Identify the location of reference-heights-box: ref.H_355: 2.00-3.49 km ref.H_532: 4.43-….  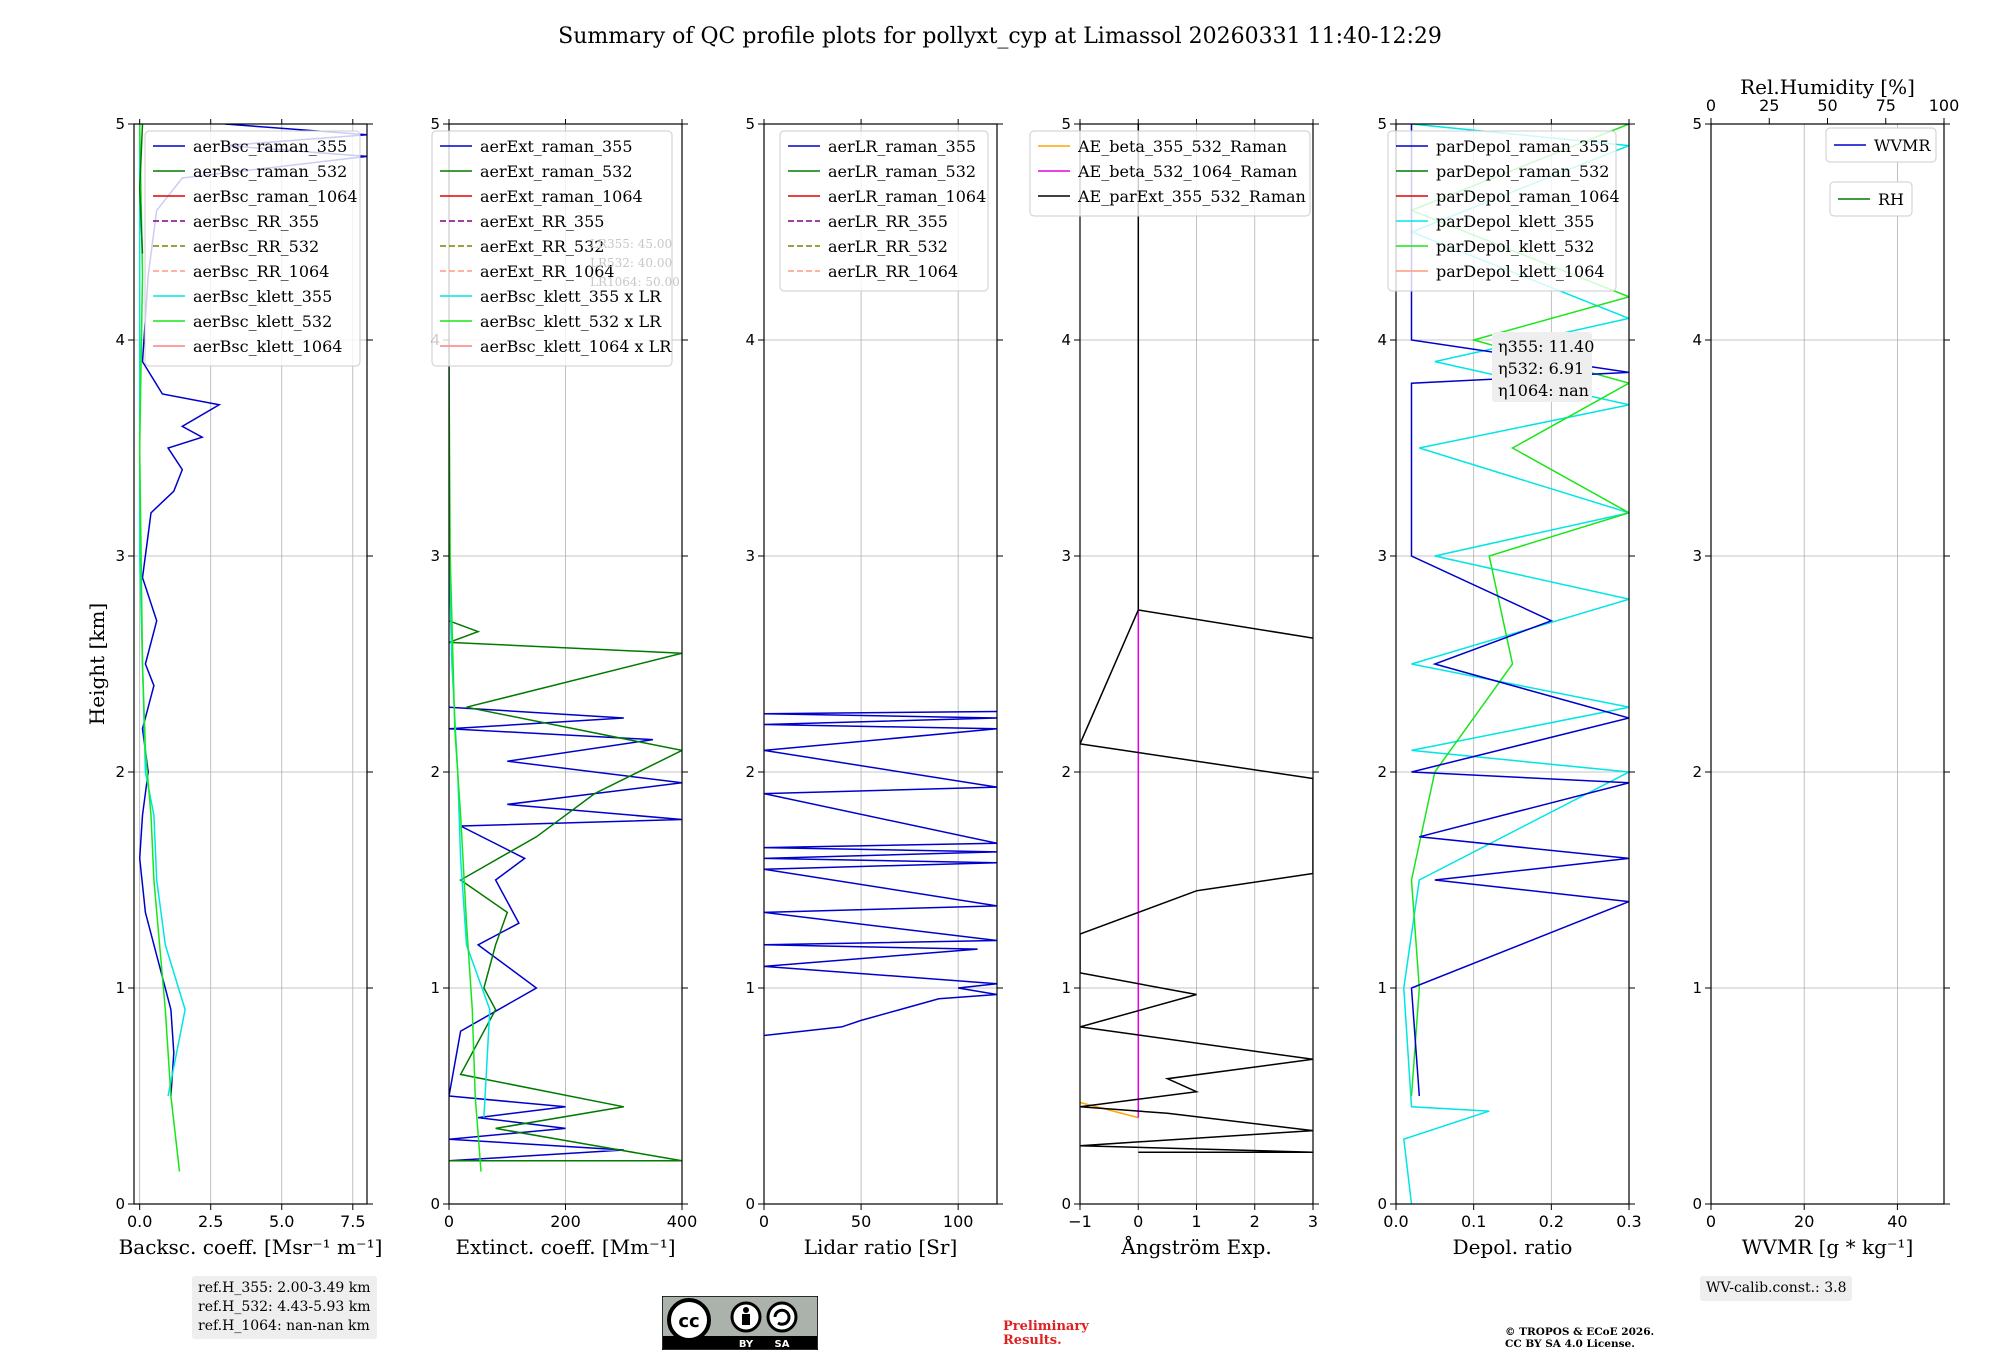
(284, 1307).